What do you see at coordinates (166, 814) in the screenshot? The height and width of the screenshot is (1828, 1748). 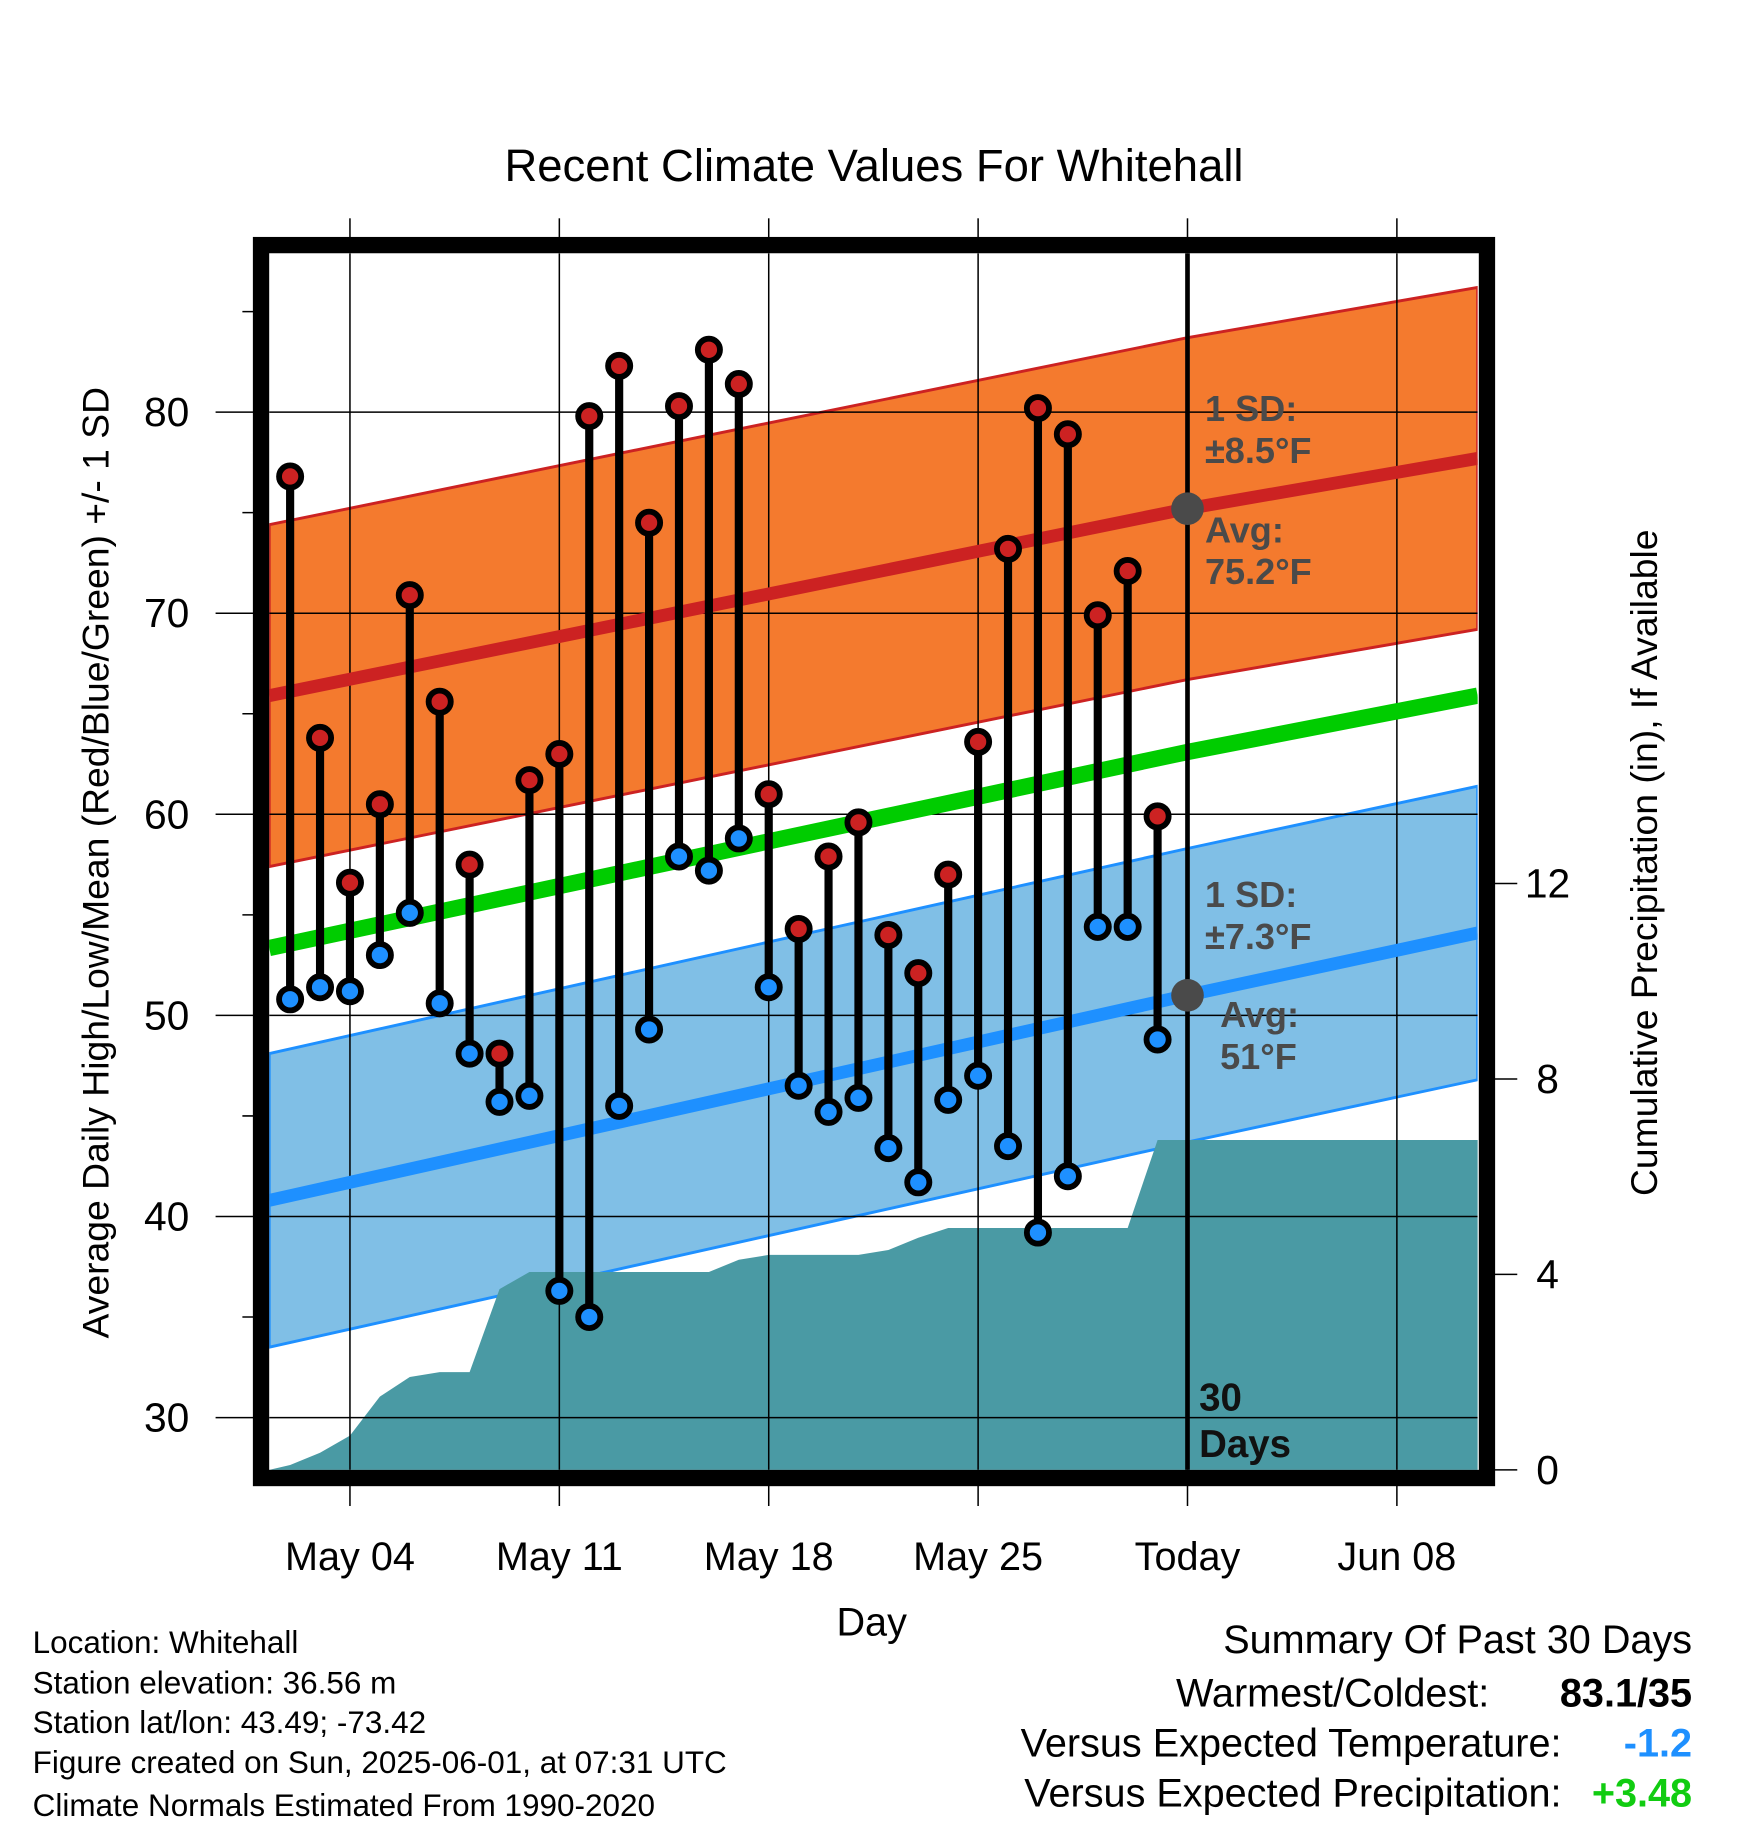 I see `y-tick-label: 60` at bounding box center [166, 814].